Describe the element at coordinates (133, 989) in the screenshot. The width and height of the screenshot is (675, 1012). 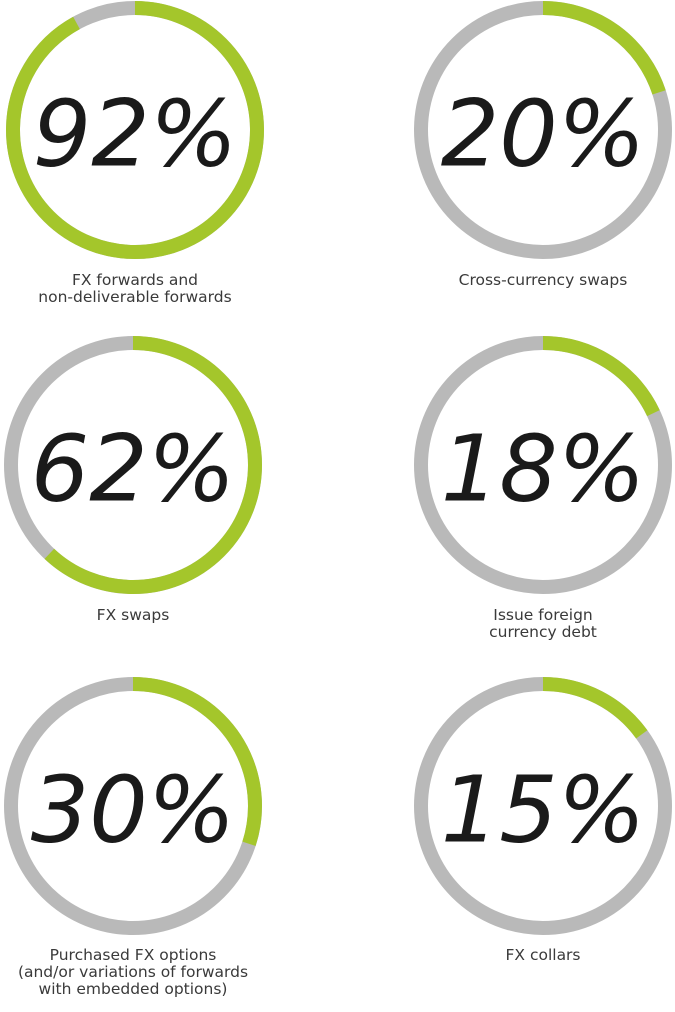
I see `caption: with embedded options)` at that location.